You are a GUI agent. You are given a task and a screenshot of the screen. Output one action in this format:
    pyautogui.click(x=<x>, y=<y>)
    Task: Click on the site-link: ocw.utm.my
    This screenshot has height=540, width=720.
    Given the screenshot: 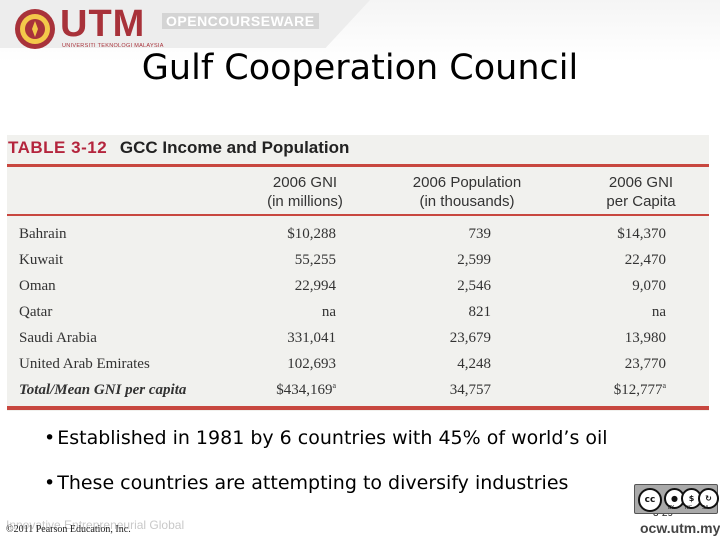 What is the action you would take?
    pyautogui.click(x=680, y=528)
    